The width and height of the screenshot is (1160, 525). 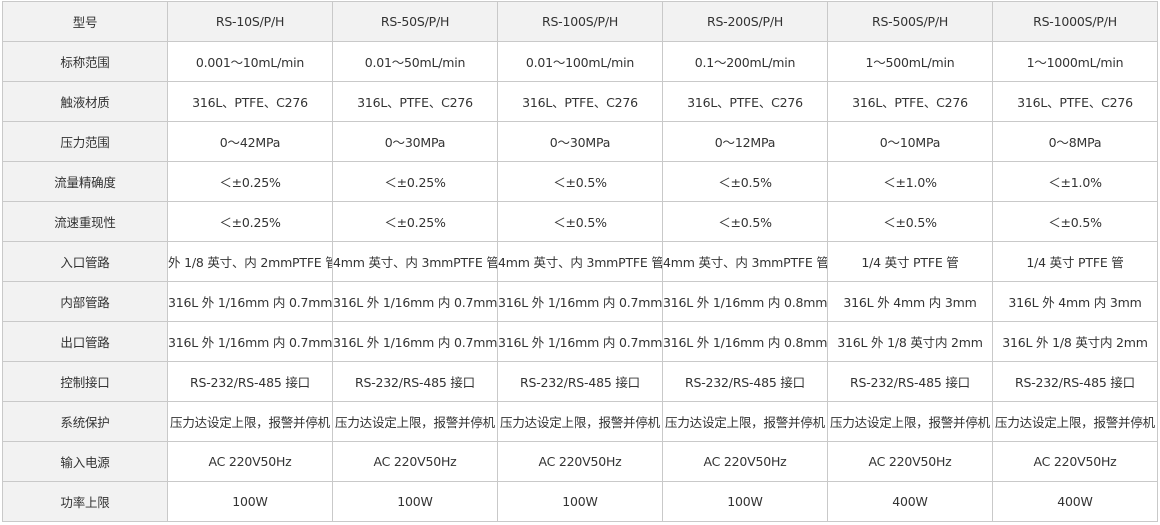 What do you see at coordinates (415, 21) in the screenshot?
I see `header-model-cell: RS-50S/P/H` at bounding box center [415, 21].